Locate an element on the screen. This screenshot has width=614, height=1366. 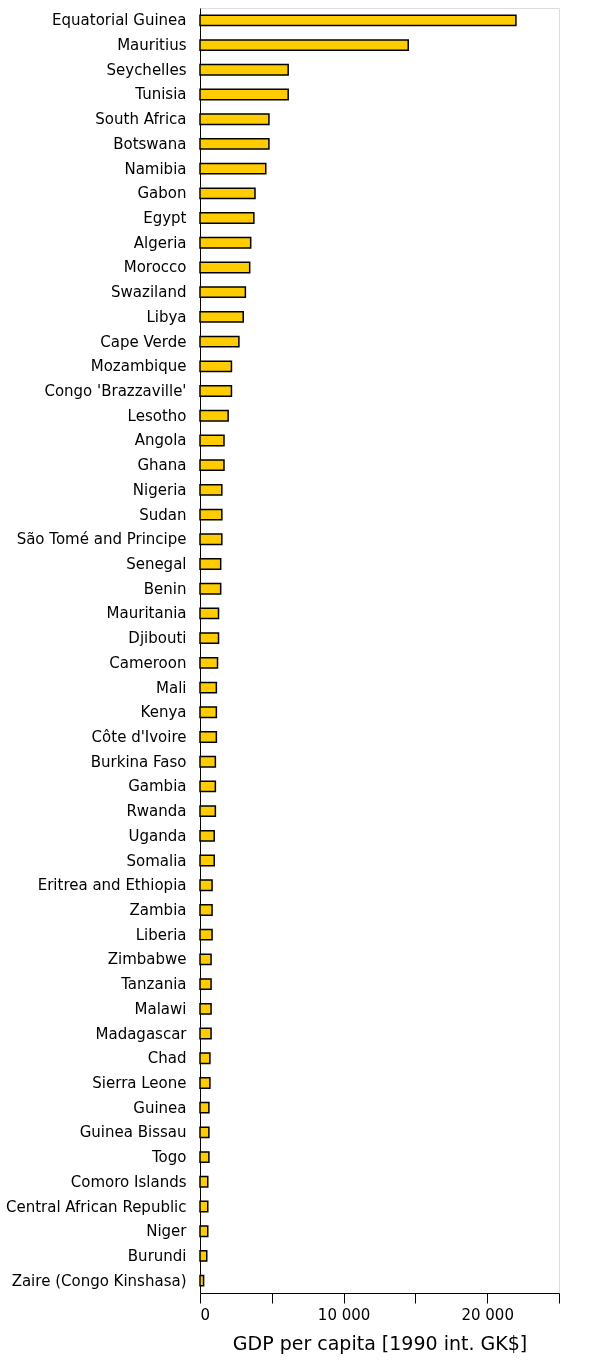
y-tick-label: Angola is located at coordinates (160, 440).